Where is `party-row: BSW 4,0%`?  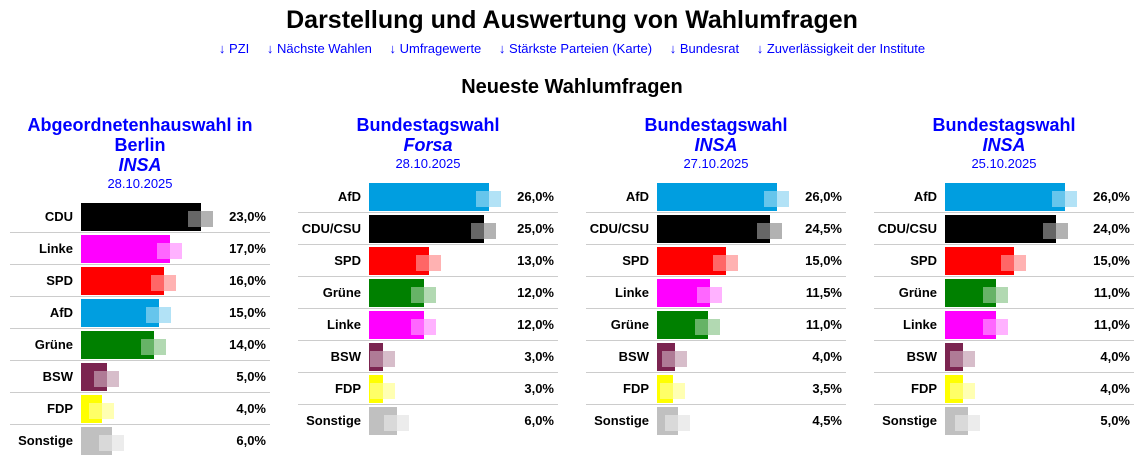
party-row: BSW 4,0% is located at coordinates (716, 356).